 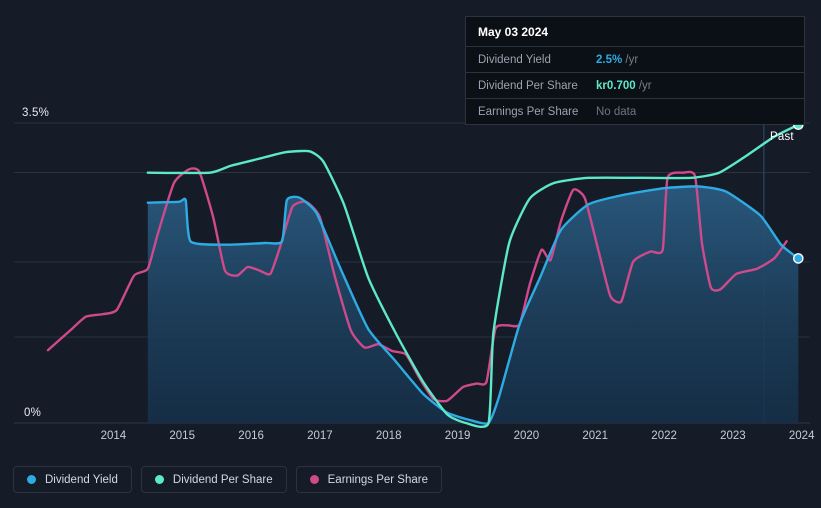 I want to click on y-axis-label-max: 3.5%, so click(x=36, y=113).